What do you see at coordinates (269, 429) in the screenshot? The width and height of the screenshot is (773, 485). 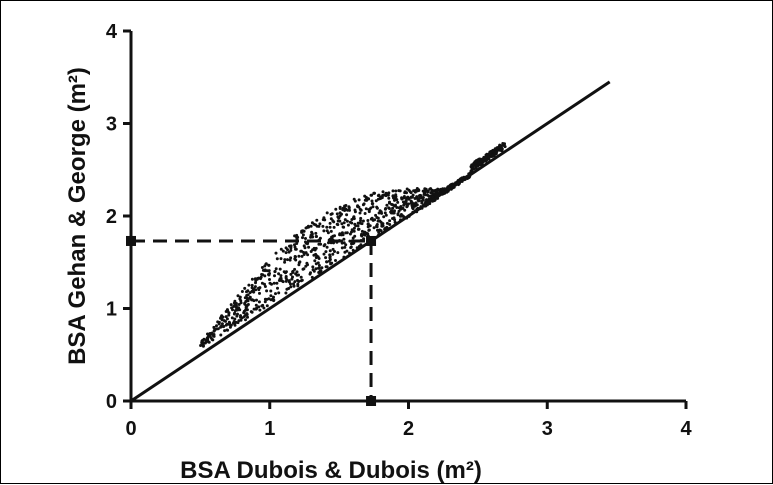 I see `x-tick-label: 1` at bounding box center [269, 429].